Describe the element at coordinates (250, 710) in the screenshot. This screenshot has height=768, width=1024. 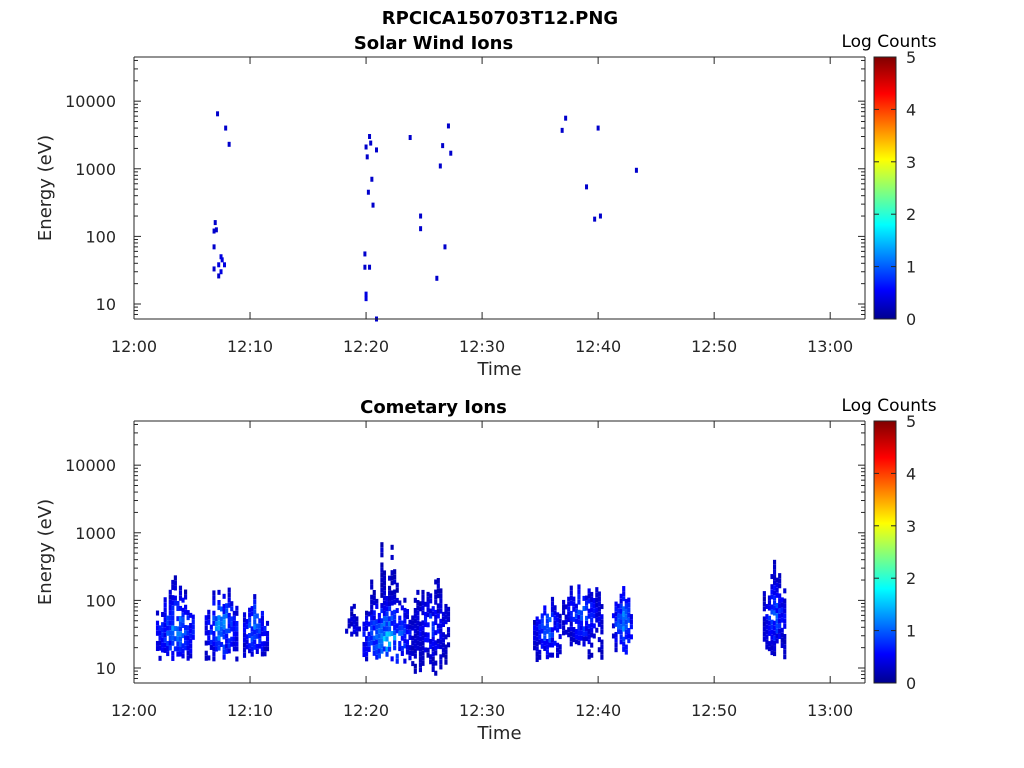
I see `x-tick-label: 12:10` at that location.